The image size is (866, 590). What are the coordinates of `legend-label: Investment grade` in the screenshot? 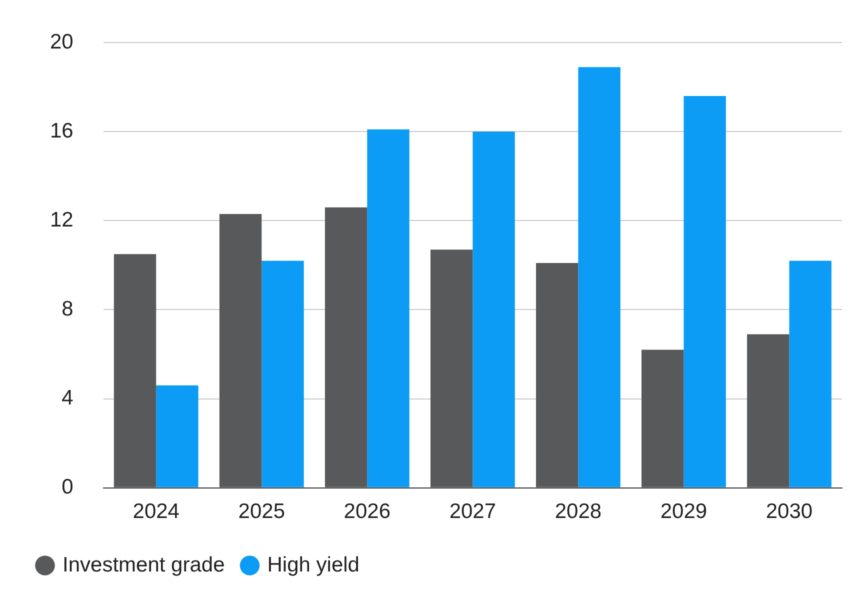 It's located at (143, 564).